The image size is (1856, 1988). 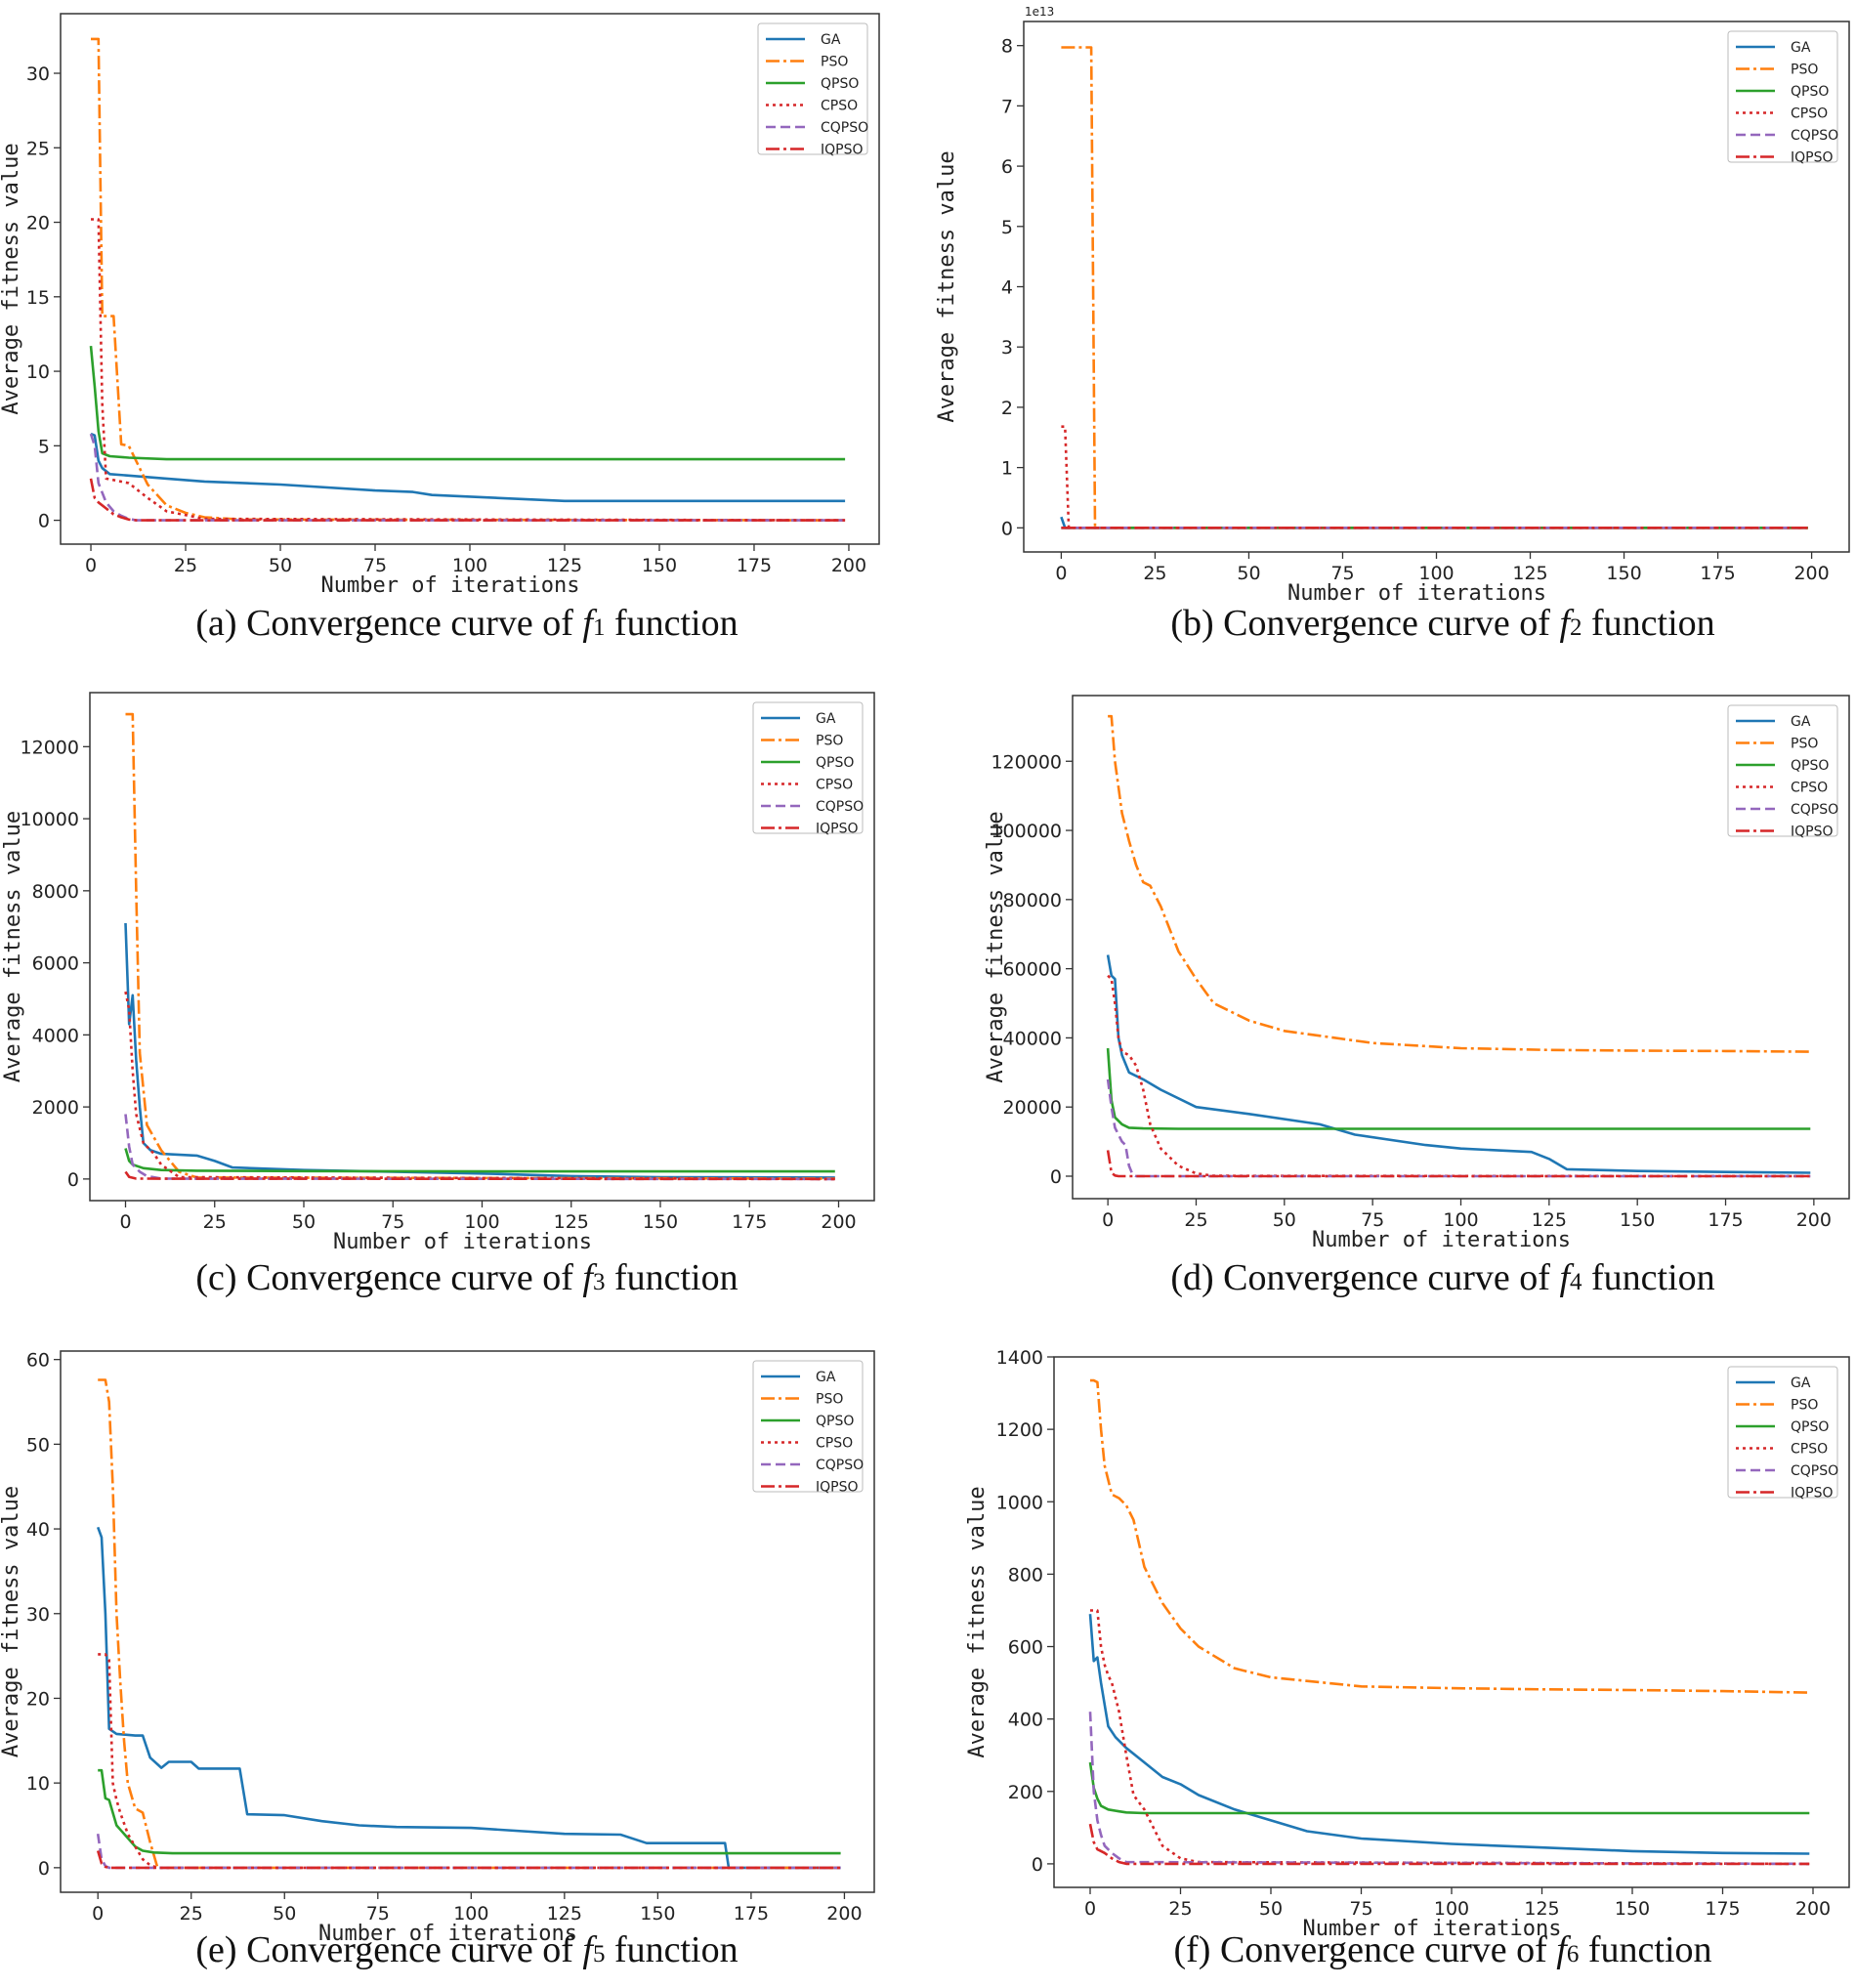 What do you see at coordinates (1025, 1575) in the screenshot?
I see `y-tick-label: 800` at bounding box center [1025, 1575].